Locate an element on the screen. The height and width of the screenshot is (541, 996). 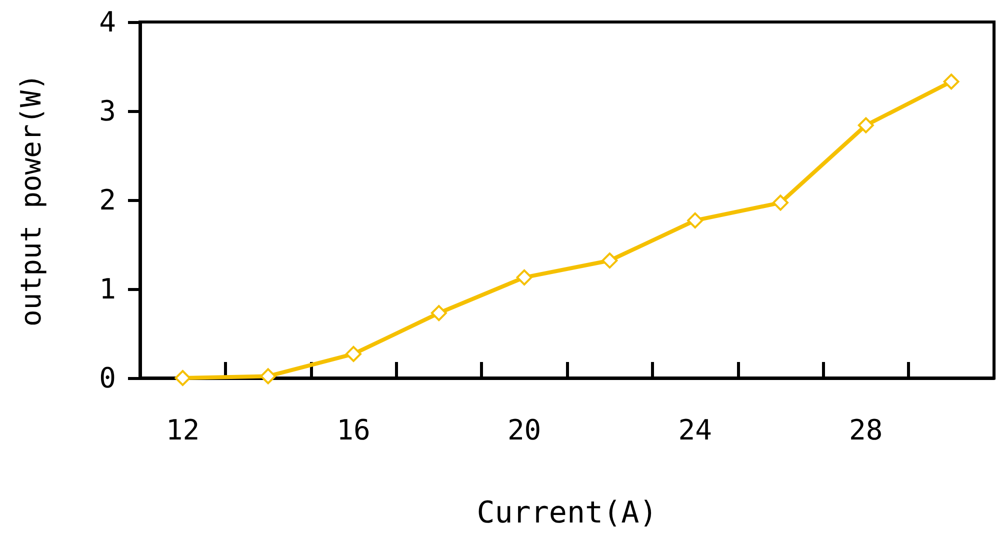
y-tick-label: 0 is located at coordinates (107, 378).